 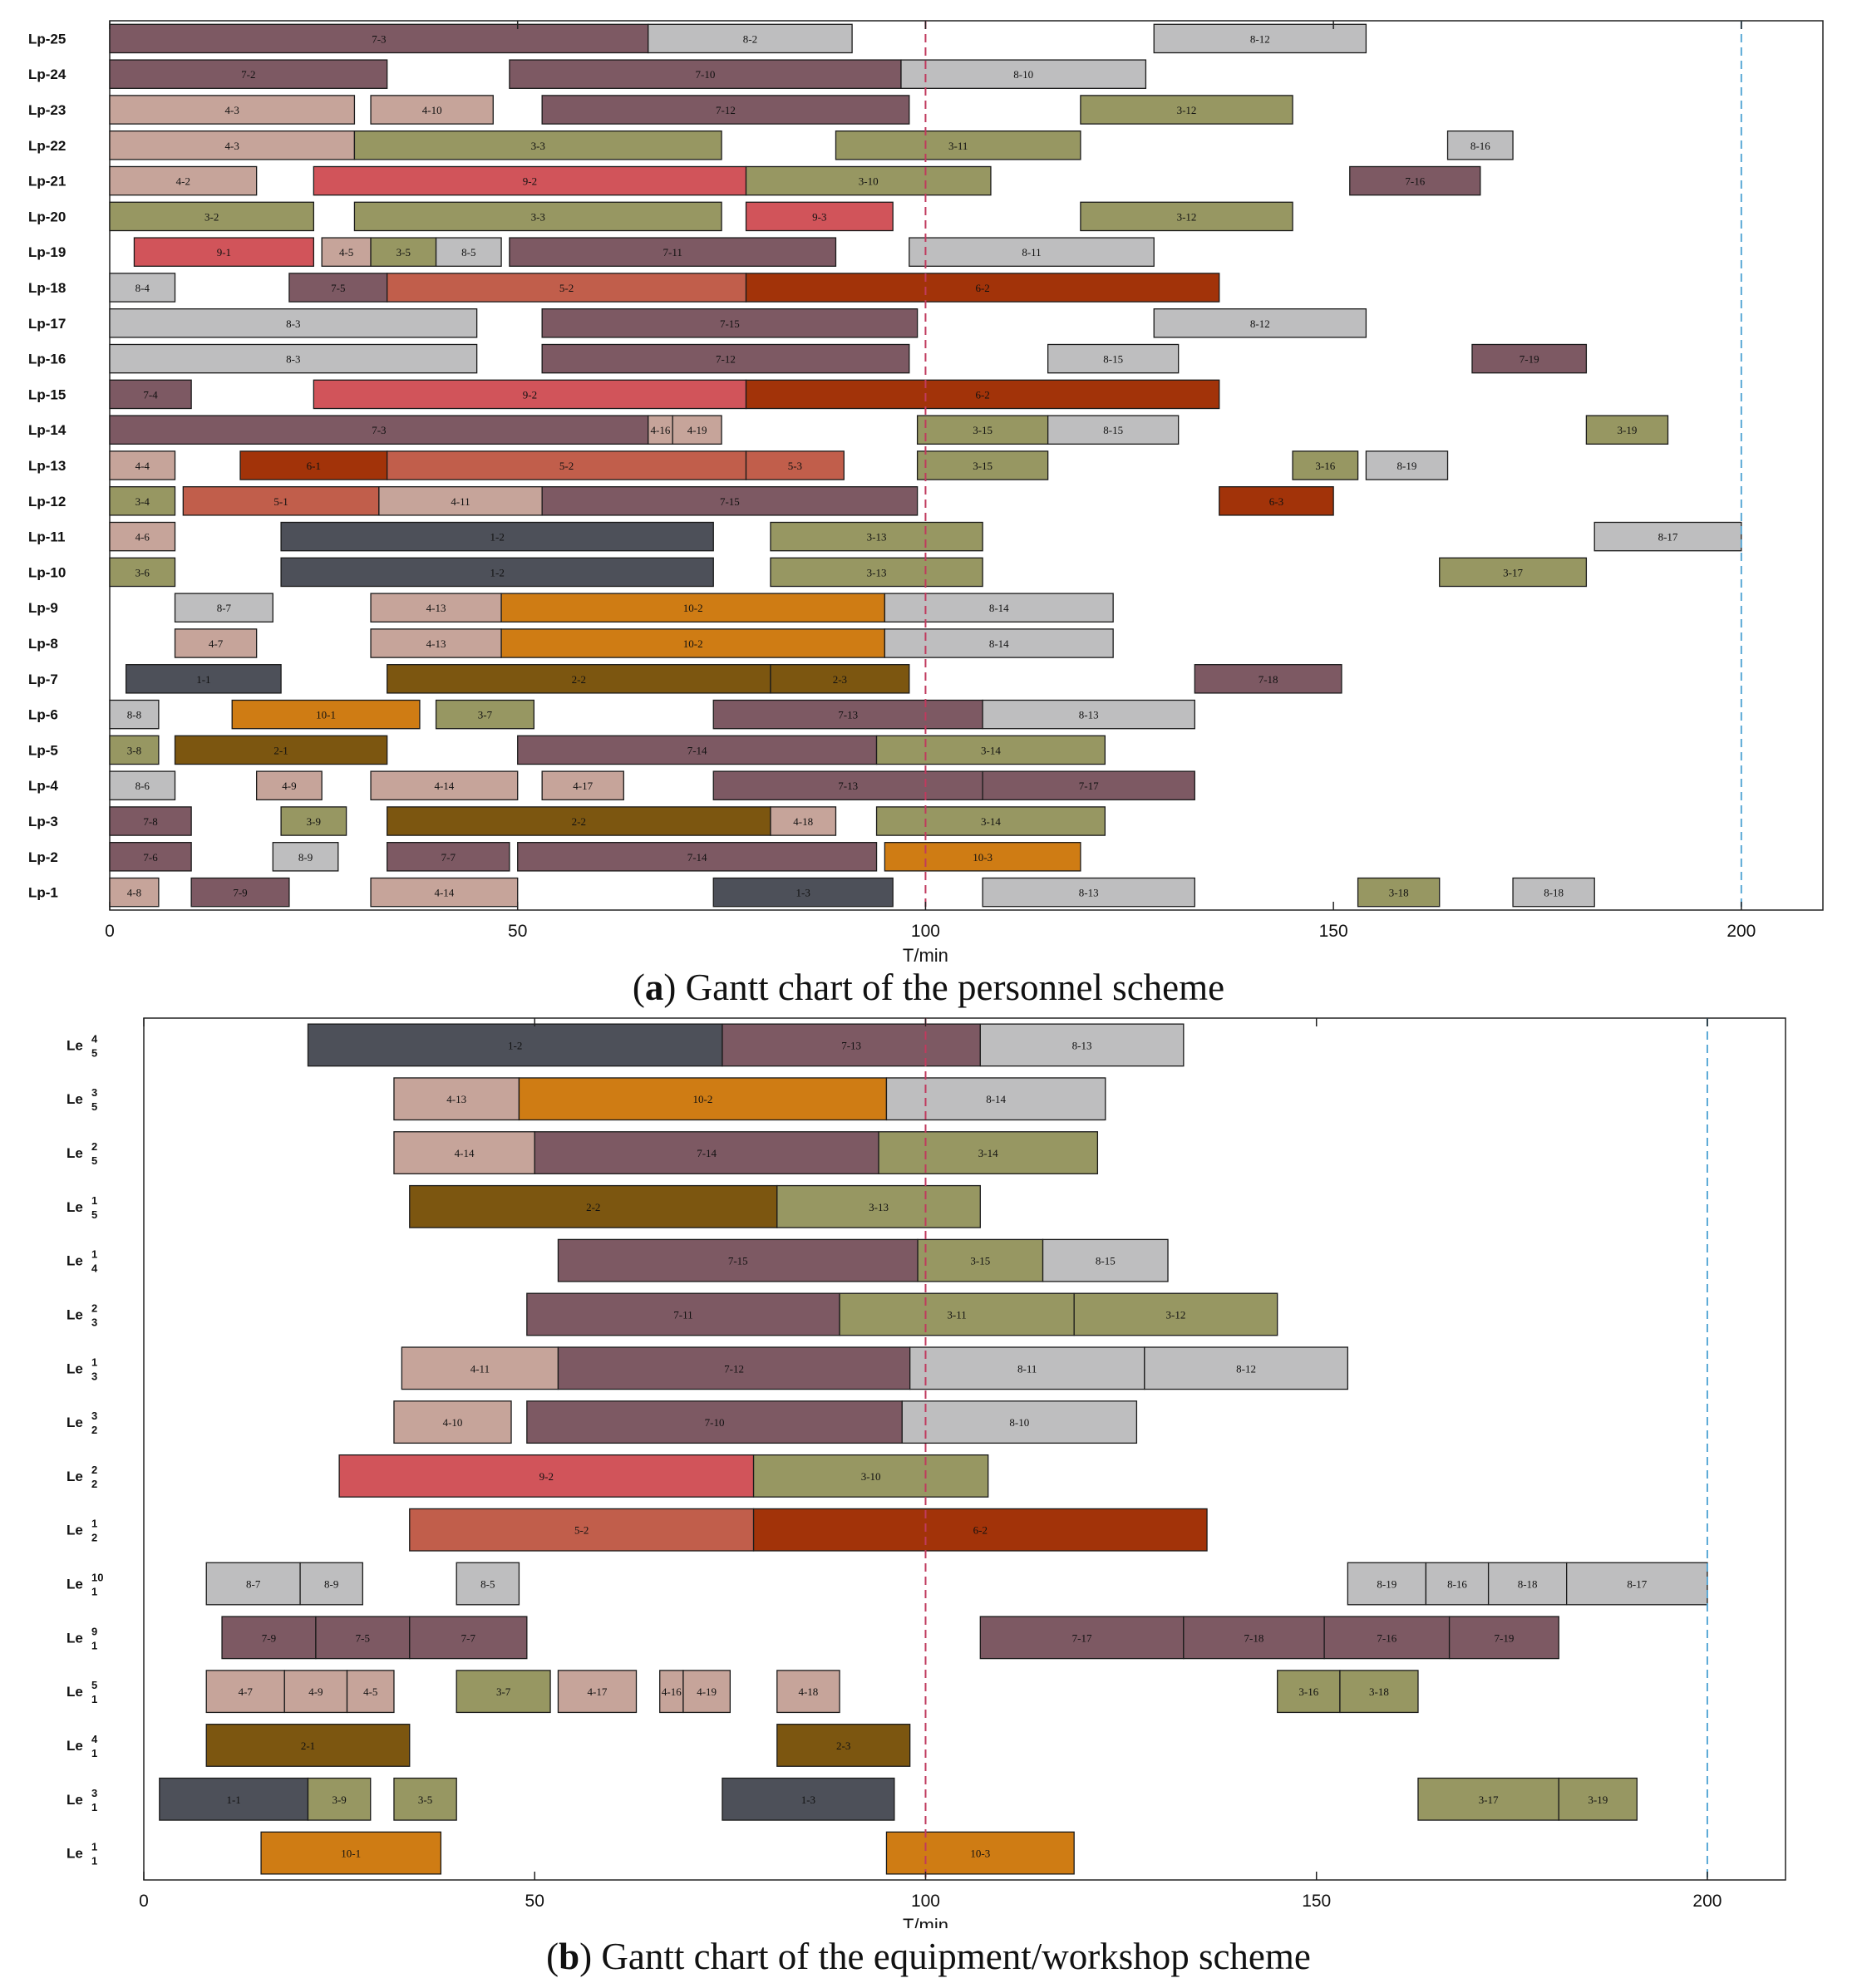 I want to click on caption-letter: a, so click(x=654, y=988).